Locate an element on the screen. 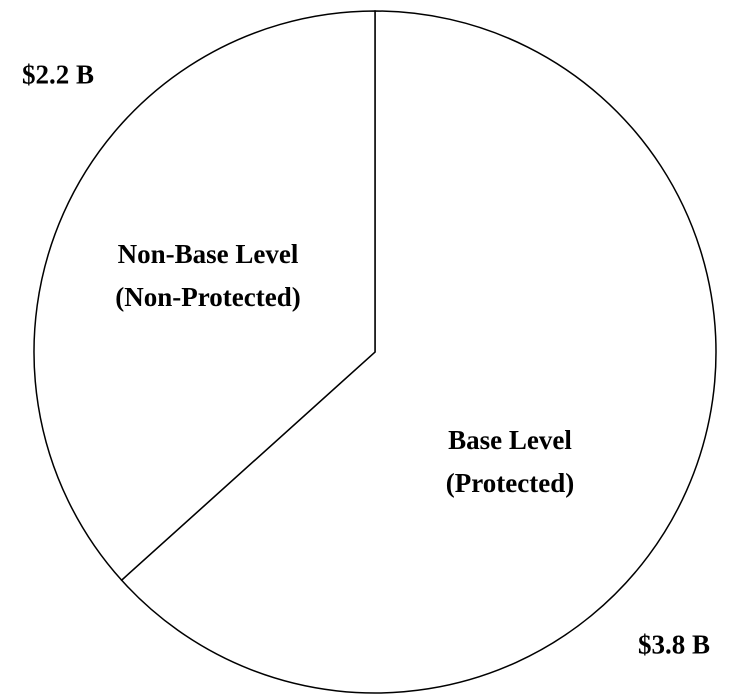  value-label: $3.8 B is located at coordinates (674, 644).